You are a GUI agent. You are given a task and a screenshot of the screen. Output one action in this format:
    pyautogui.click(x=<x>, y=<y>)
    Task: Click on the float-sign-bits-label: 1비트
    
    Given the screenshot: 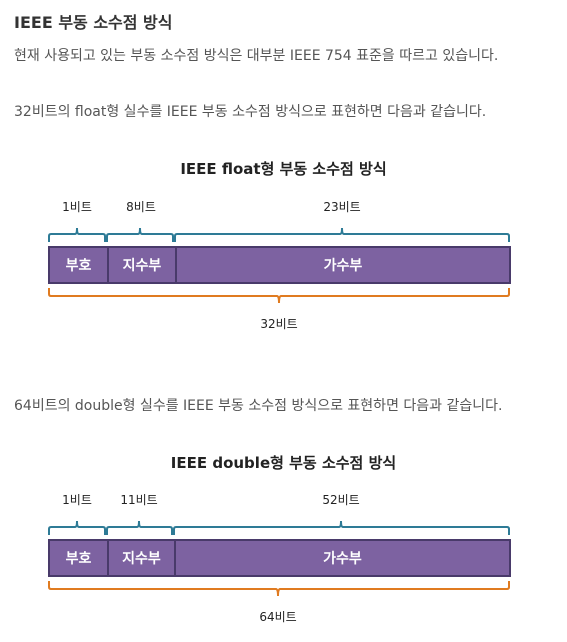 What is the action you would take?
    pyautogui.click(x=77, y=207)
    